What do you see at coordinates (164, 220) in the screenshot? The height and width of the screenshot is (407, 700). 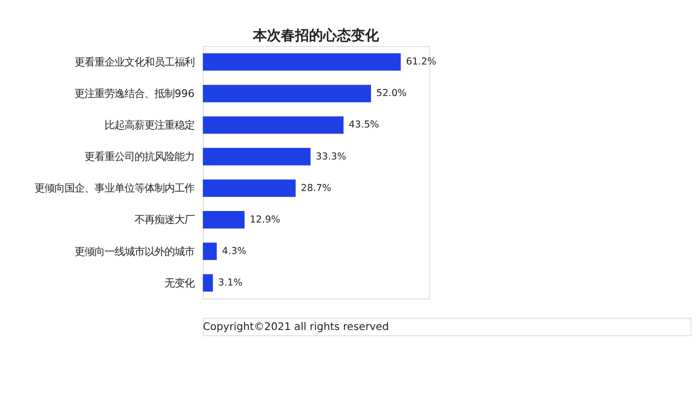 I see `y-tick-label: 不再痴迷大厂` at bounding box center [164, 220].